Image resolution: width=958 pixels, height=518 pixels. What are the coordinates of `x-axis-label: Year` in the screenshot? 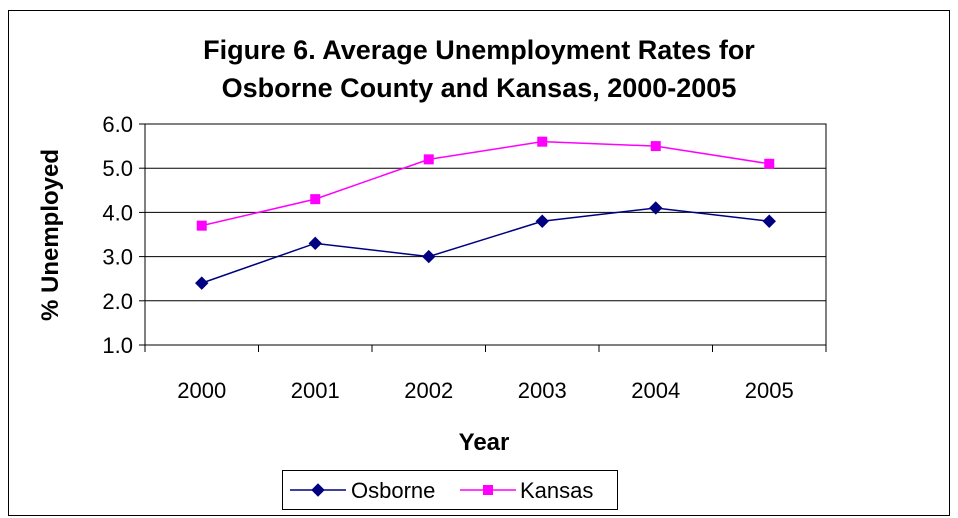 It's located at (484, 442).